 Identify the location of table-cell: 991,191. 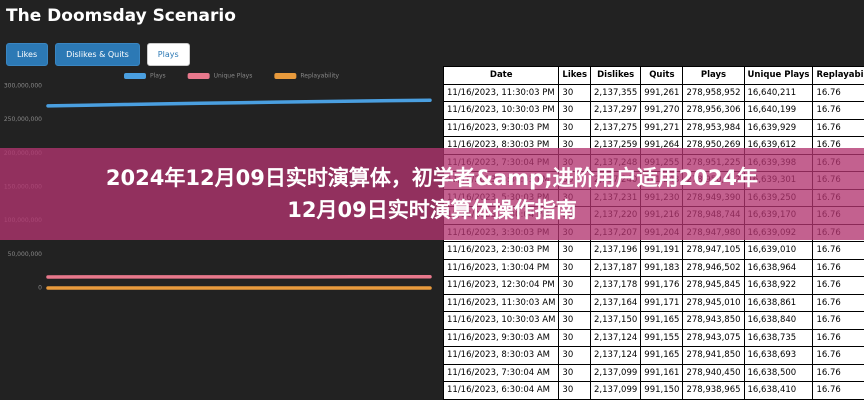
(662, 250).